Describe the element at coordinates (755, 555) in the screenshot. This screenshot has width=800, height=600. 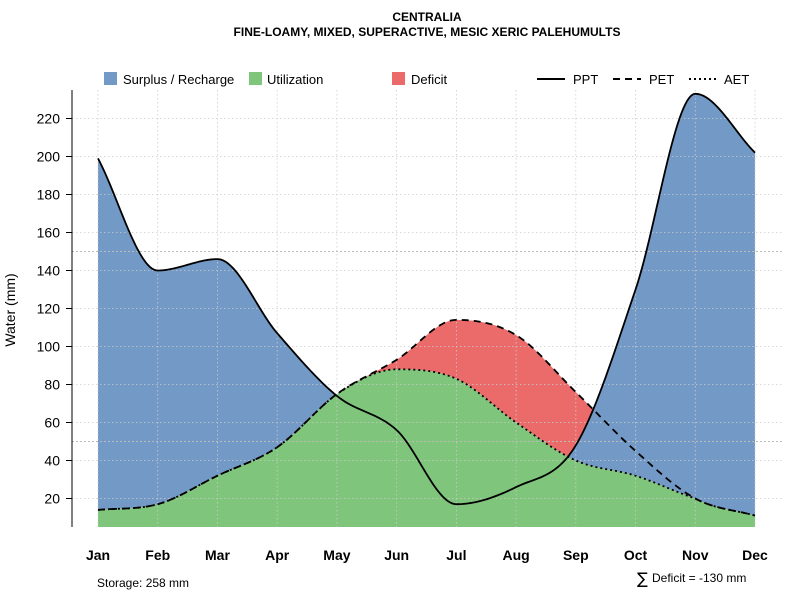
I see `x-tick-label-dec: Dec` at that location.